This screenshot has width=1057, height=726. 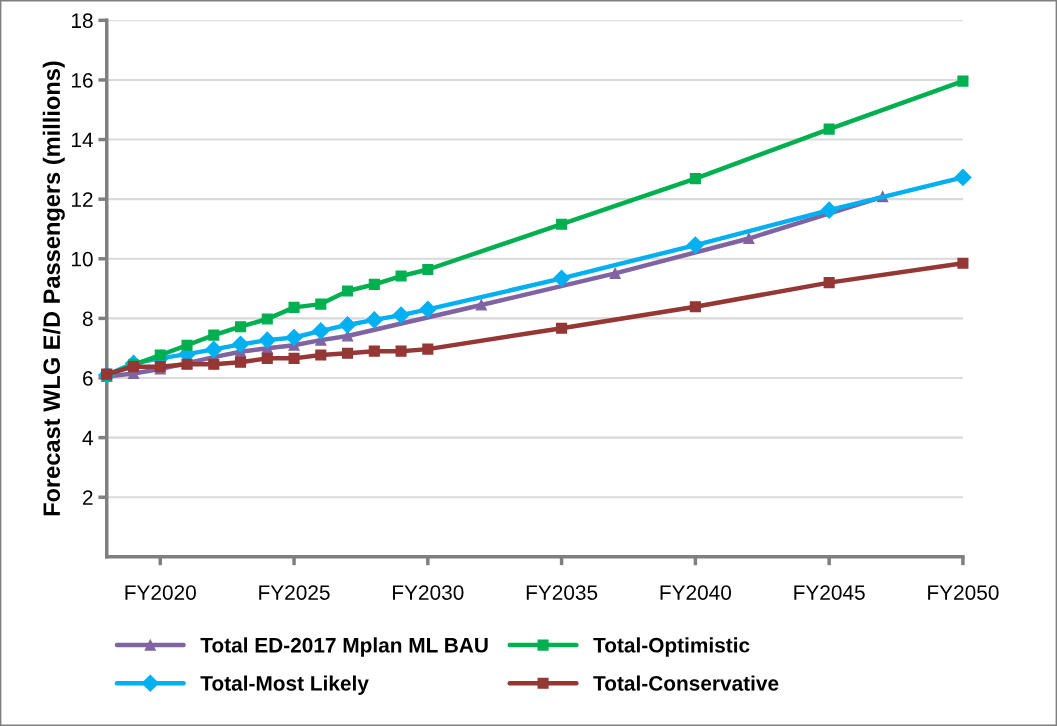 What do you see at coordinates (562, 592) in the screenshot?
I see `x-tick-label: FY2035` at bounding box center [562, 592].